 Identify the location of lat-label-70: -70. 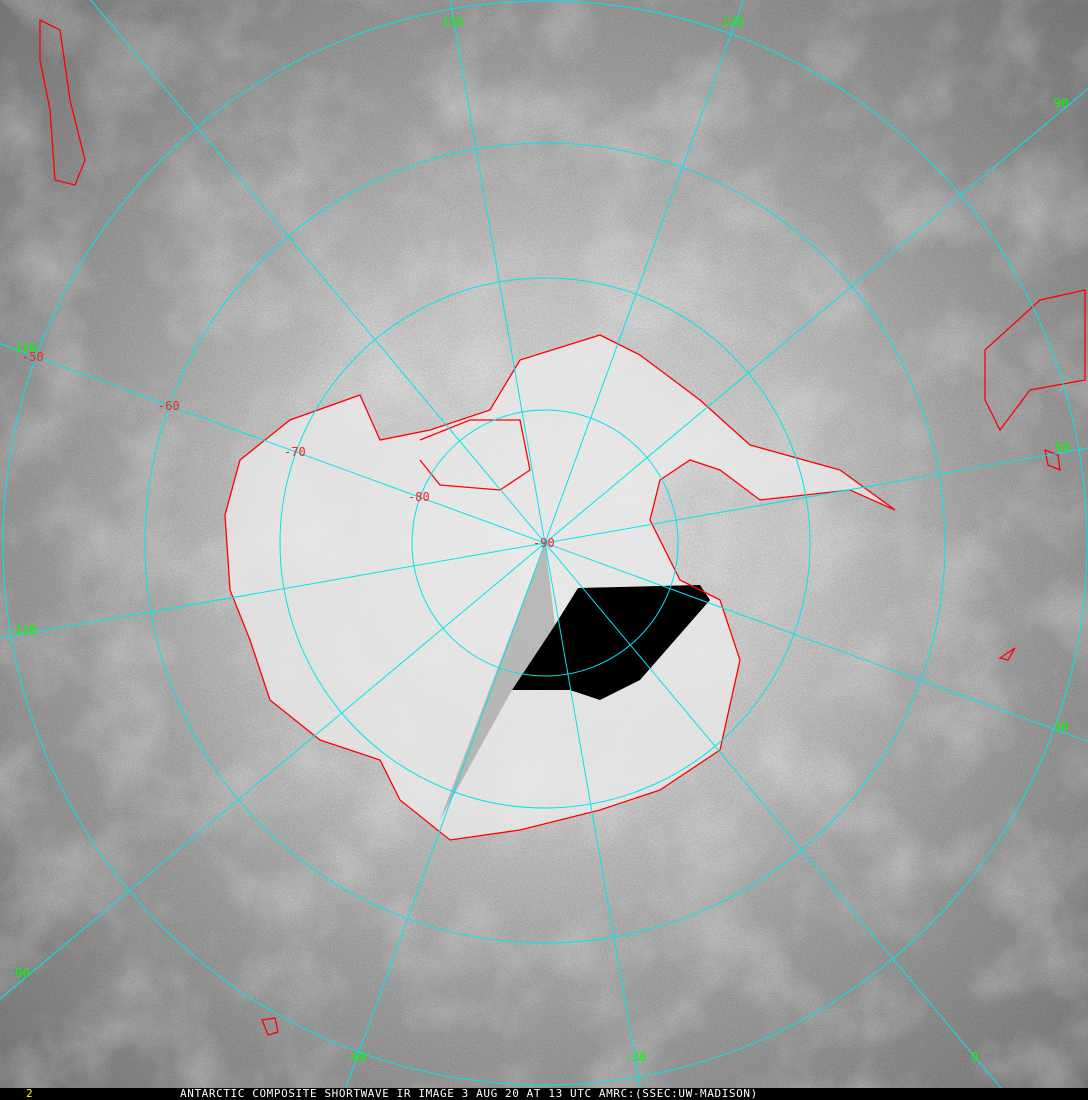
(295, 452).